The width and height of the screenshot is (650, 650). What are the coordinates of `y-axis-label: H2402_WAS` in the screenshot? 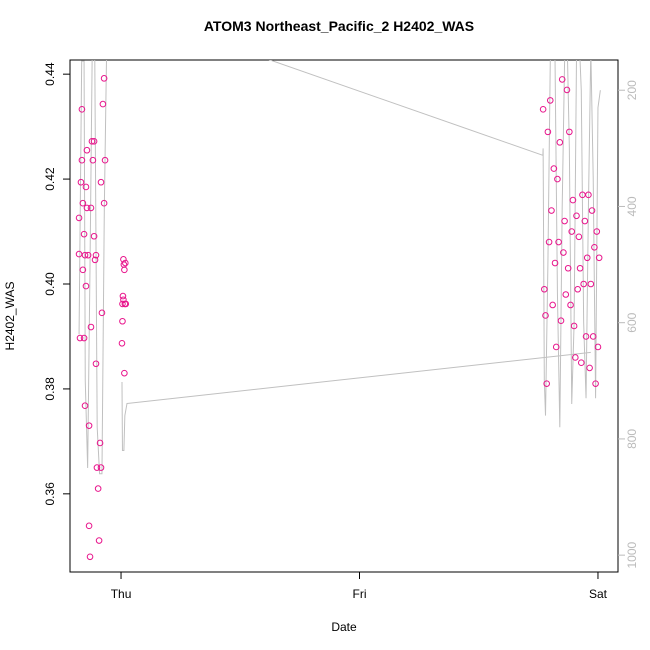 It's located at (10, 316).